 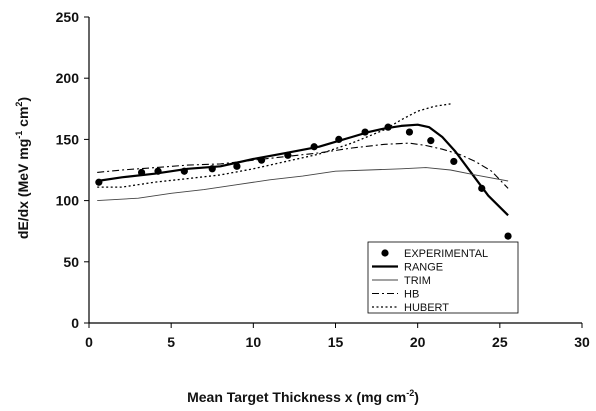 I want to click on x-tick-label: 20, so click(x=418, y=342).